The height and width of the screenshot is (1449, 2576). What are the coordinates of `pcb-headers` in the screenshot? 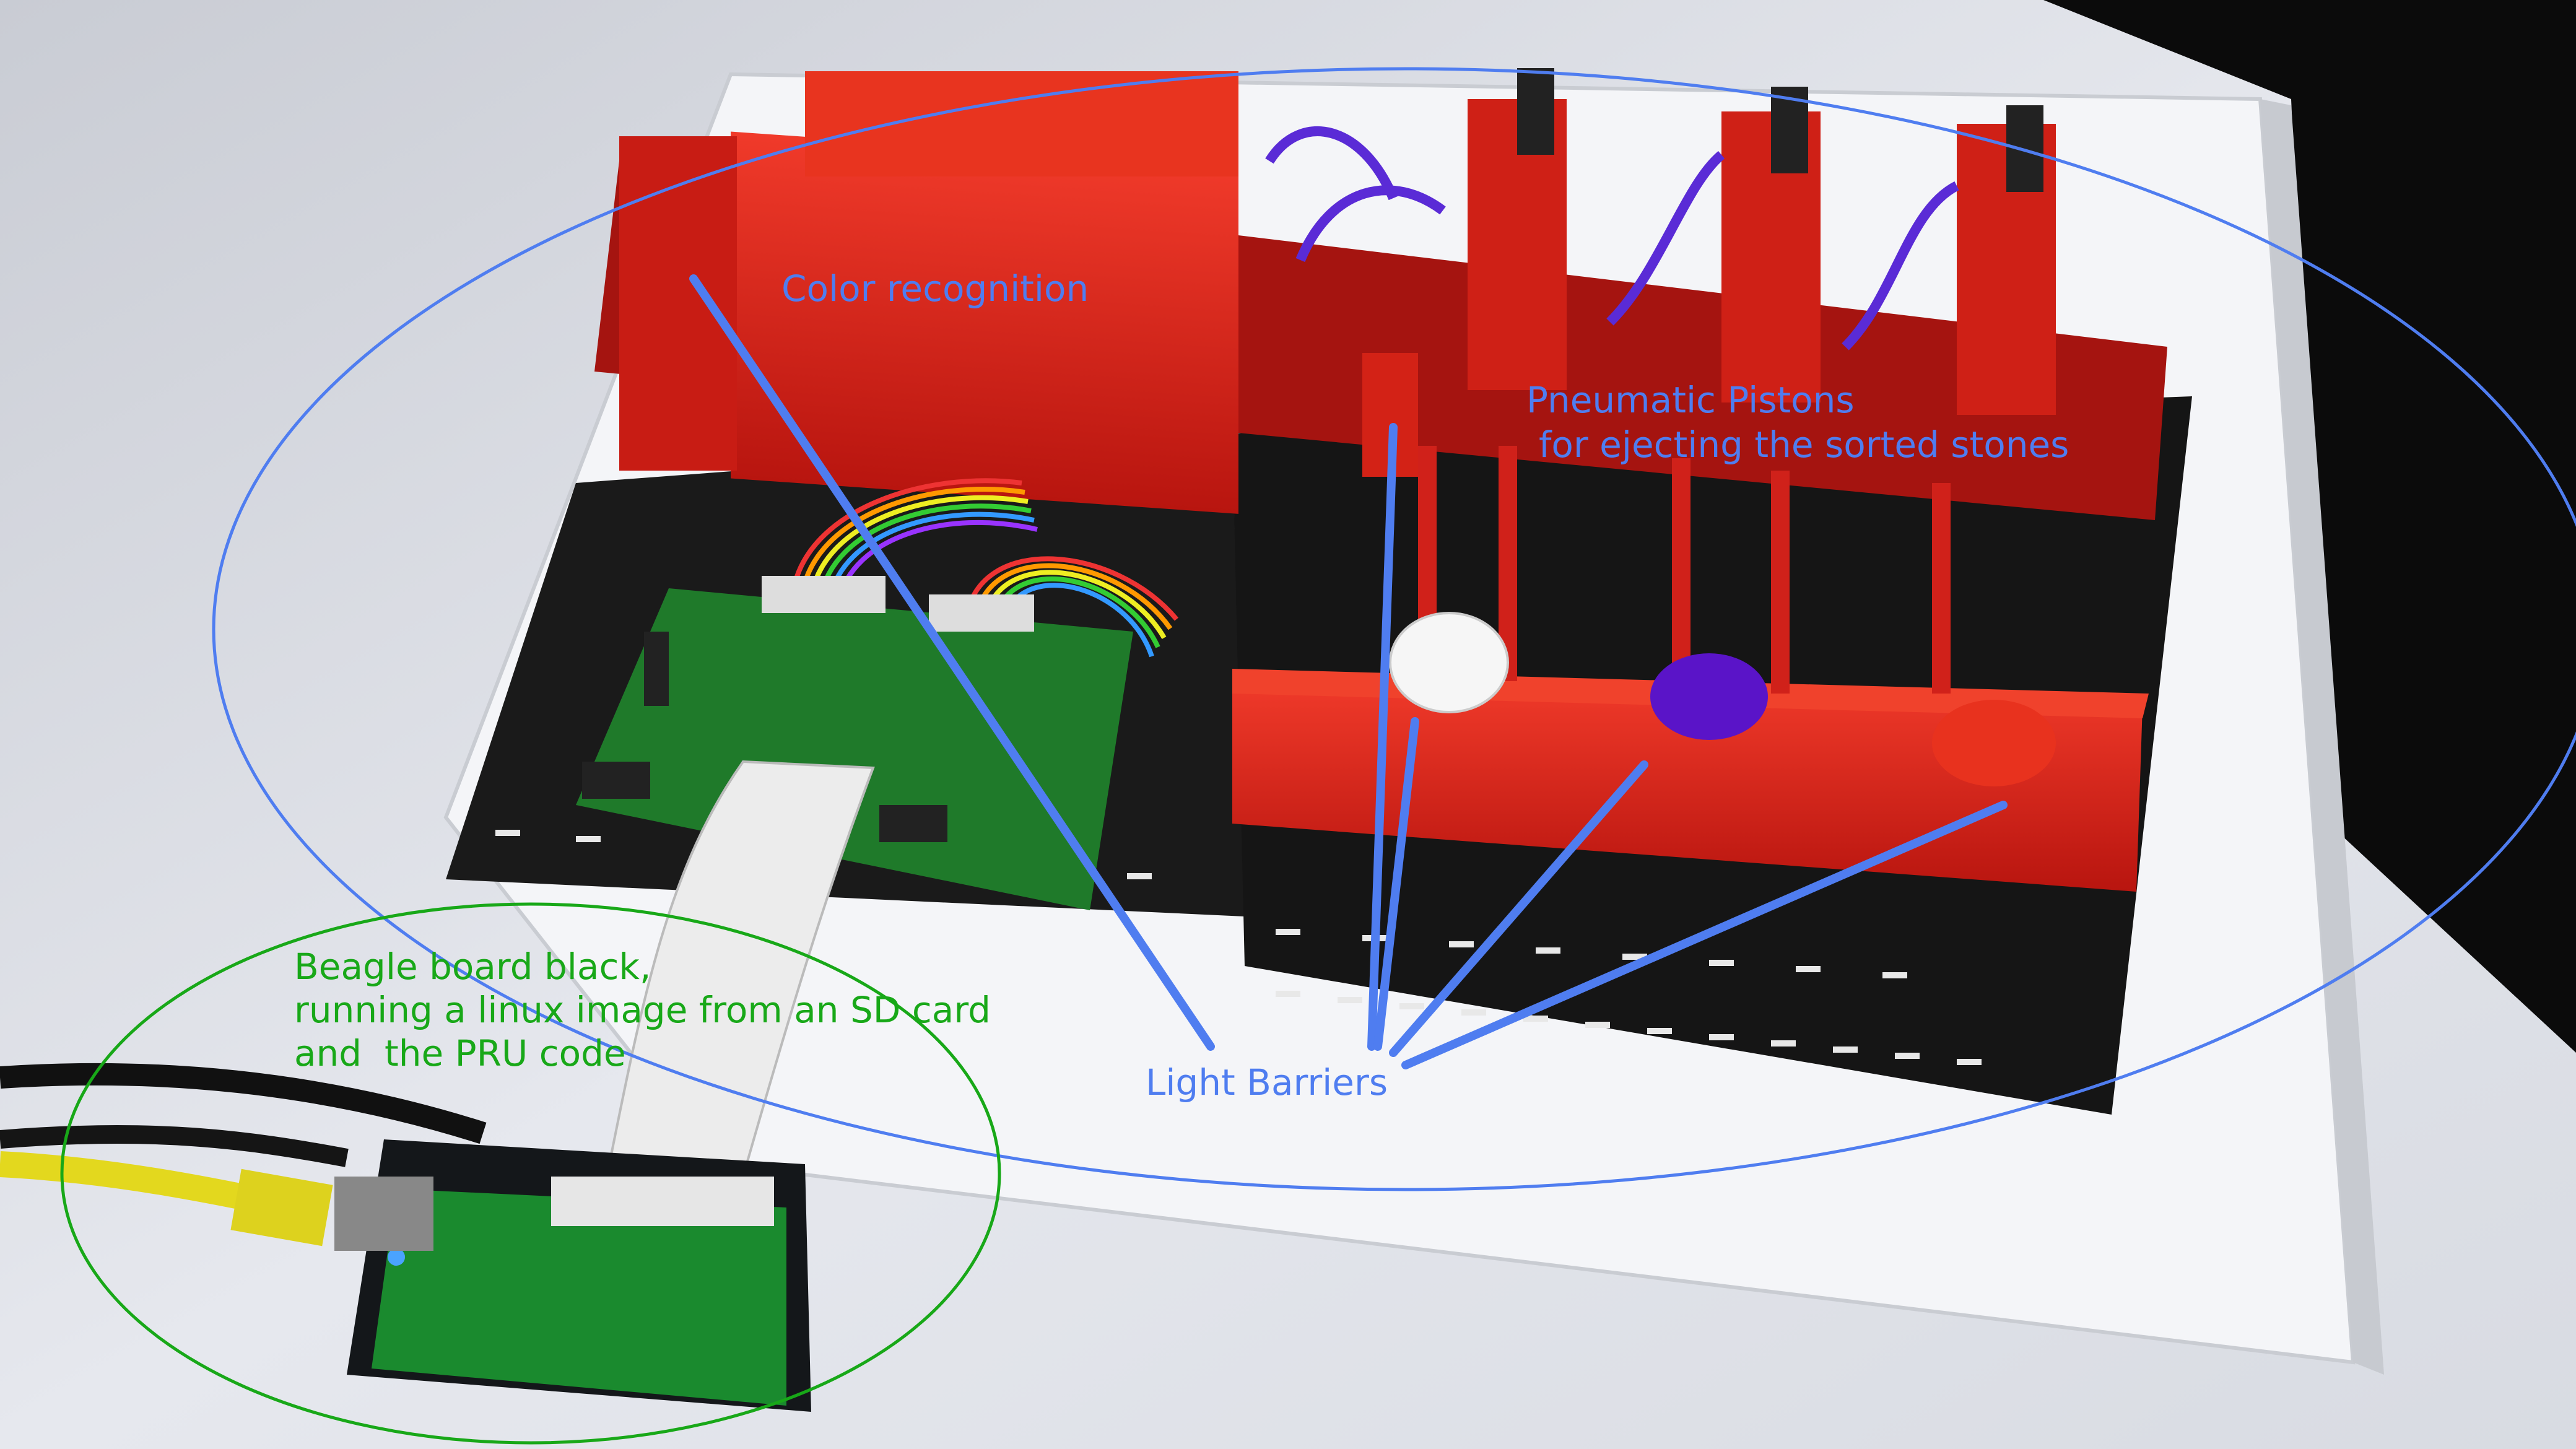 It's located at (764, 737).